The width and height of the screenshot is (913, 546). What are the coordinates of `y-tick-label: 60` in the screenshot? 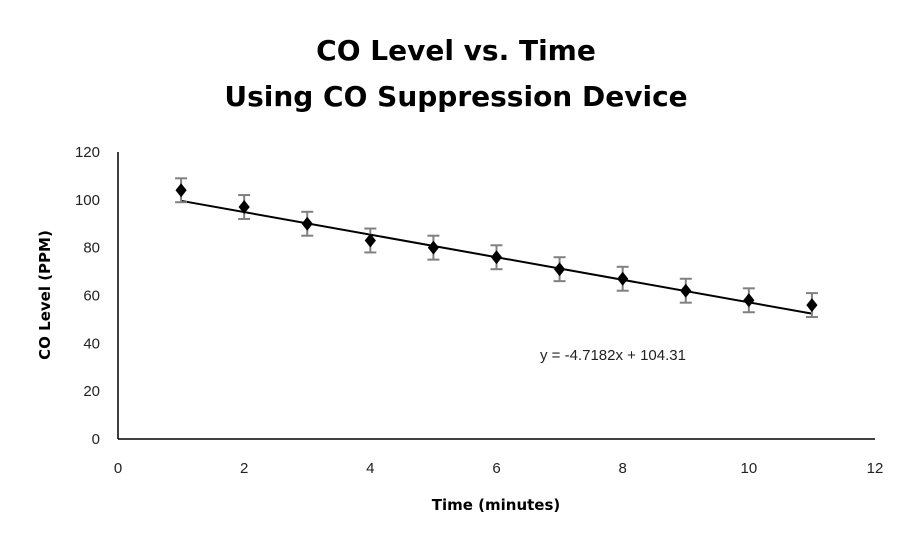 It's located at (91, 296).